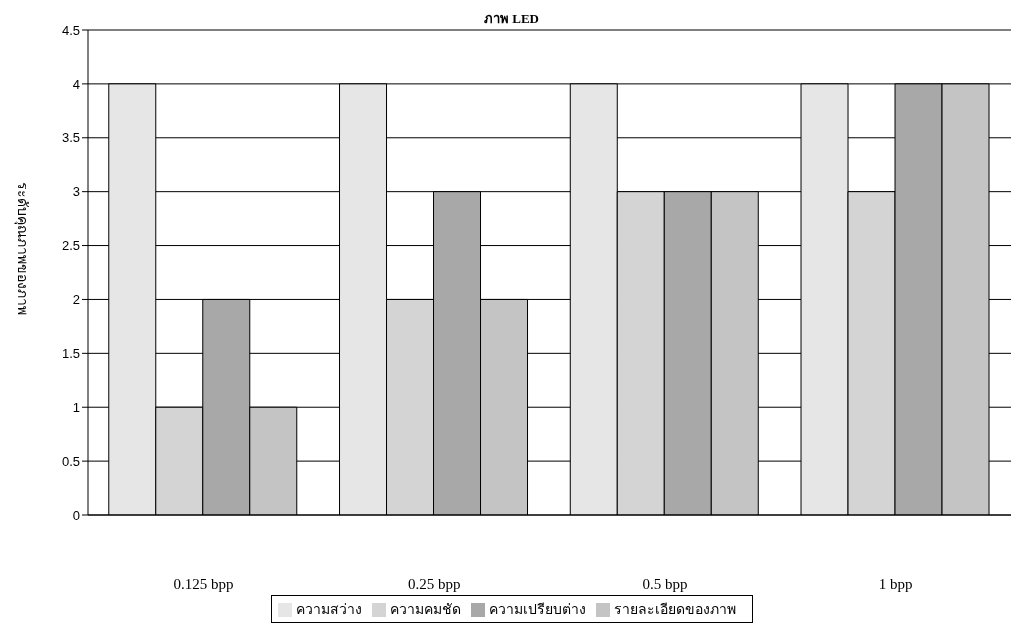 This screenshot has height=641, width=1023. What do you see at coordinates (895, 583) in the screenshot?
I see `x-tick-label: 1 bpp` at bounding box center [895, 583].